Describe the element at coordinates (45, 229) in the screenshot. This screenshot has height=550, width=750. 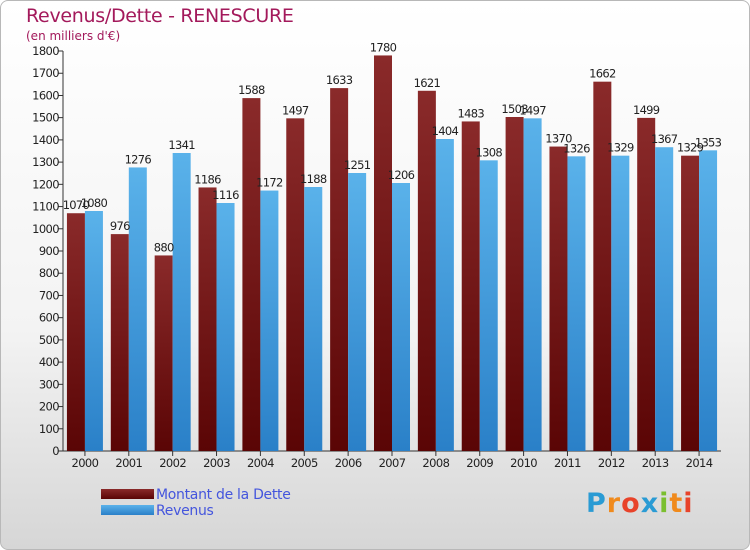
I see `y-tick-label: 1000` at that location.